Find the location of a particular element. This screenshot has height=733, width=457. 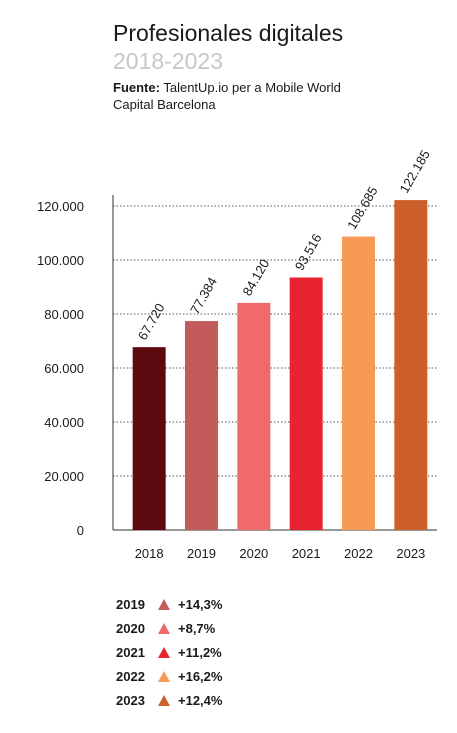

legend-year: 2019 is located at coordinates (130, 604).